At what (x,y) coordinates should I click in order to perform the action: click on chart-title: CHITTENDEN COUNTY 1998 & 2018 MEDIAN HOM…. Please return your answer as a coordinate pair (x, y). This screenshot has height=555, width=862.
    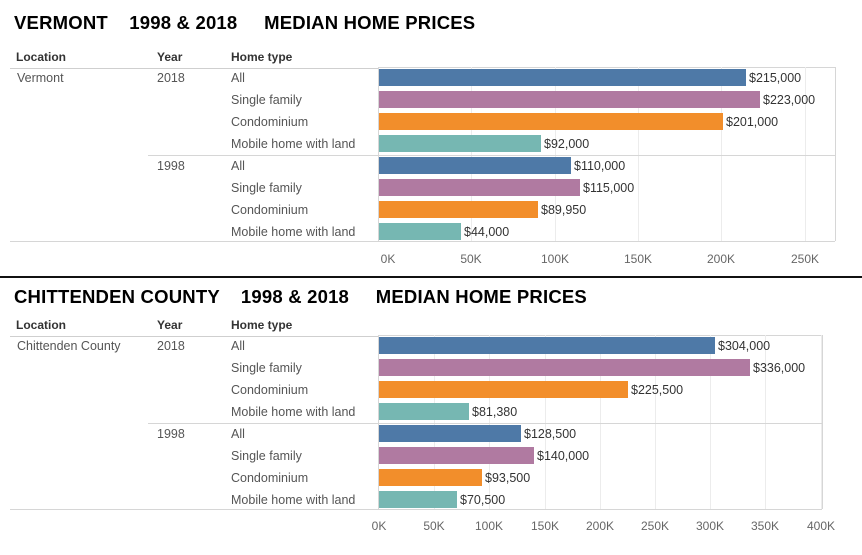
    Looking at the image, I should click on (300, 296).